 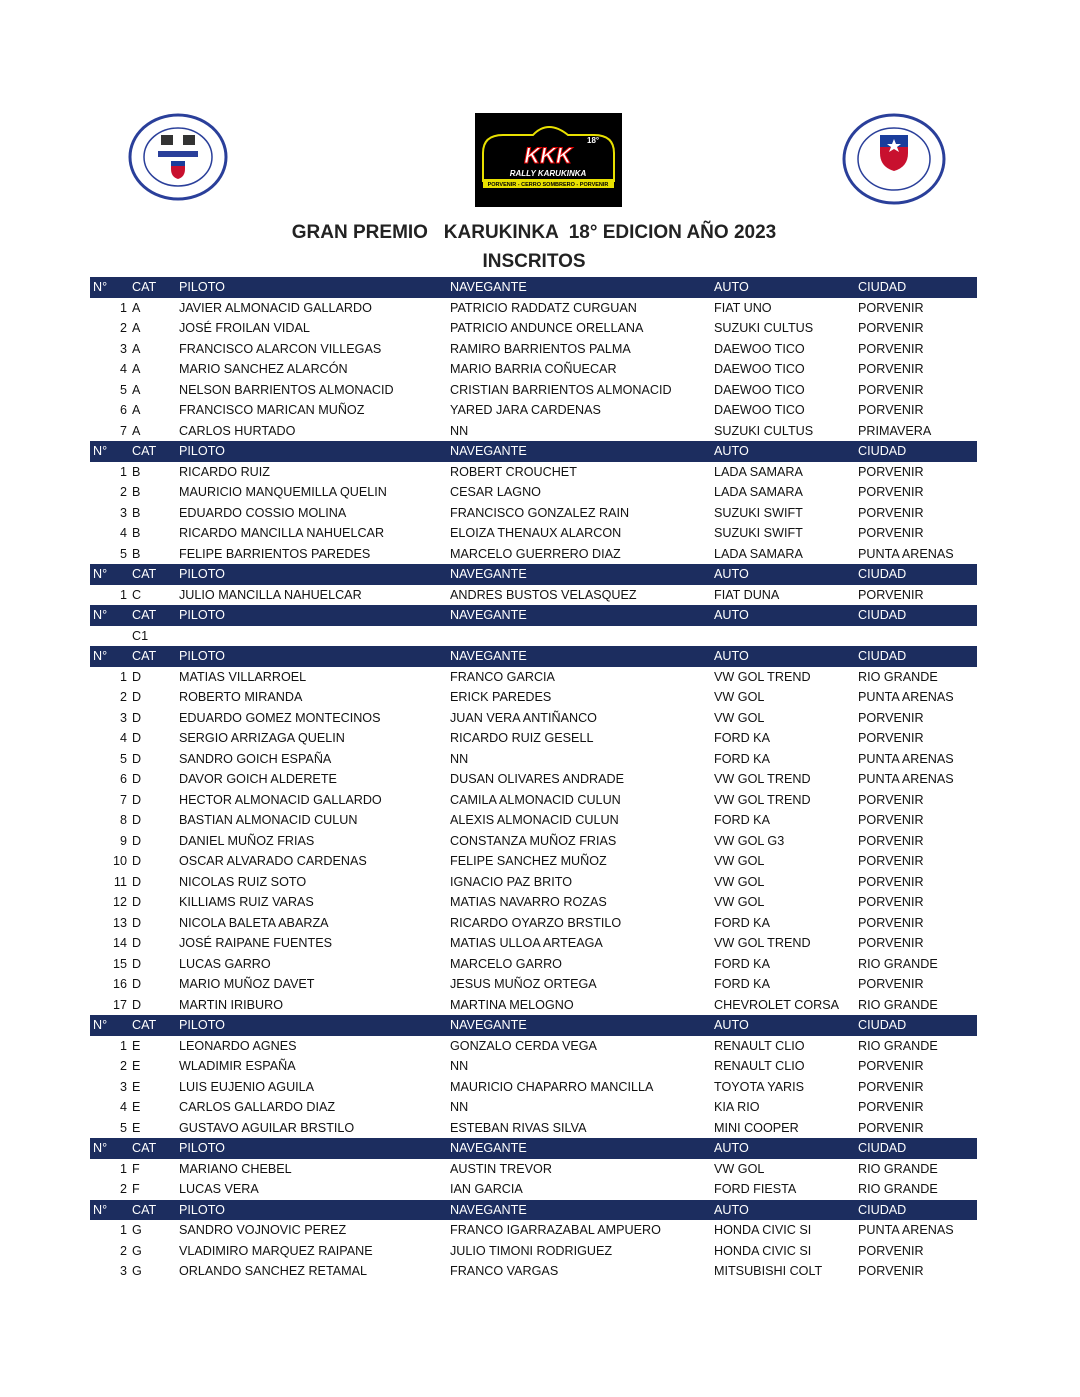 I want to click on cell-pilot: SERGIO ARRIZAGA QUELIN, so click(x=262, y=738).